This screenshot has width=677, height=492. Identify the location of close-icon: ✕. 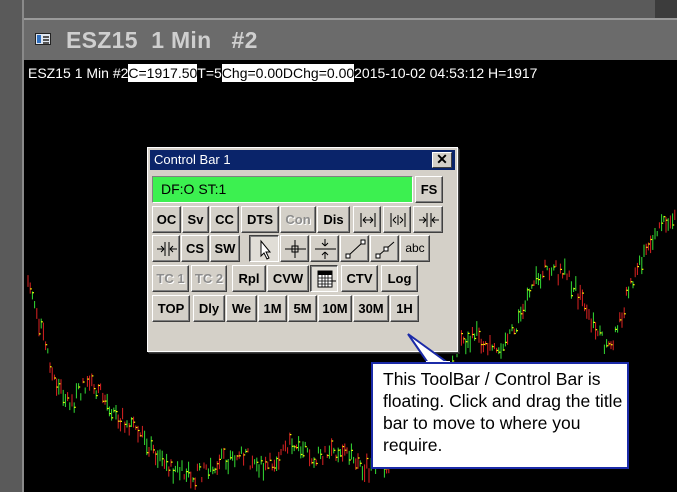
(442, 160).